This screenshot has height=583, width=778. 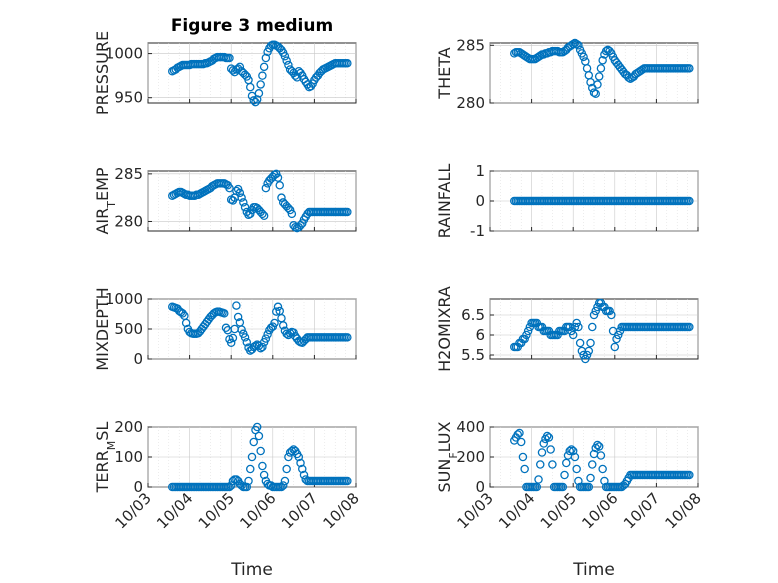 What do you see at coordinates (102, 328) in the screenshot?
I see `y-axis-label: MIXDEPTH` at bounding box center [102, 328].